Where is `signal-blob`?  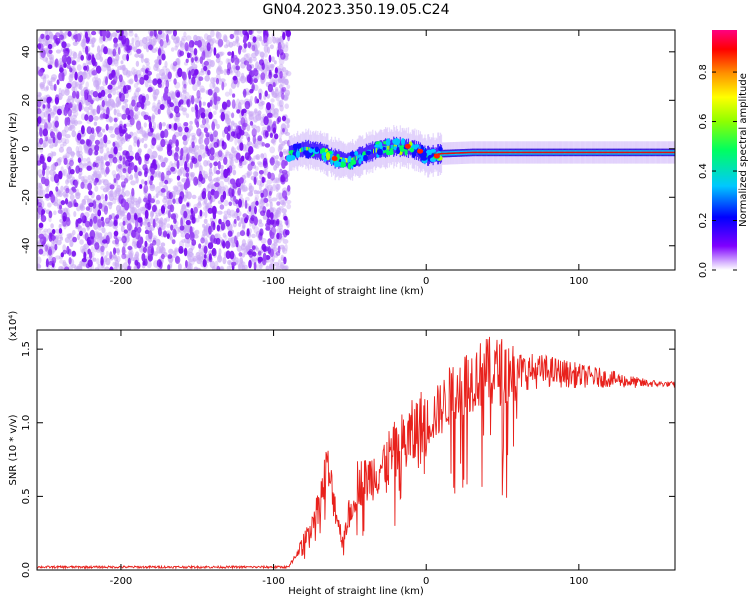
signal-blob is located at coordinates (328, 156).